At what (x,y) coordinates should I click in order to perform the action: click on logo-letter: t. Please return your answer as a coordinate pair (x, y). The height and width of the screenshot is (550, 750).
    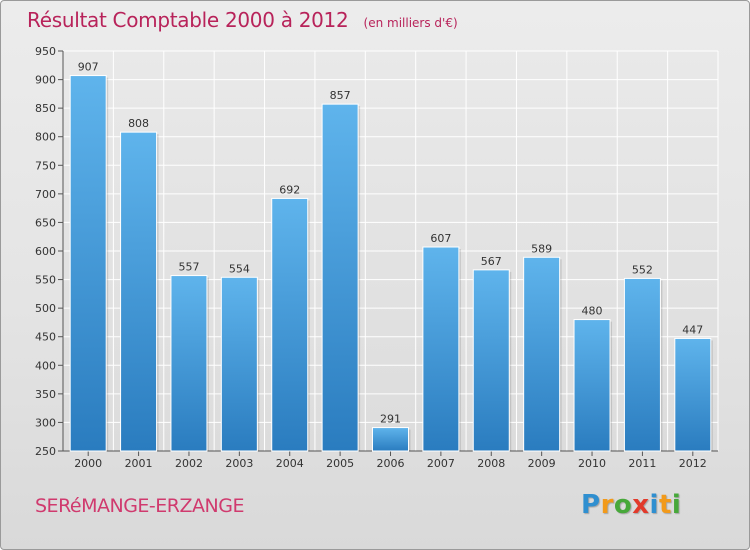
    Looking at the image, I should click on (665, 505).